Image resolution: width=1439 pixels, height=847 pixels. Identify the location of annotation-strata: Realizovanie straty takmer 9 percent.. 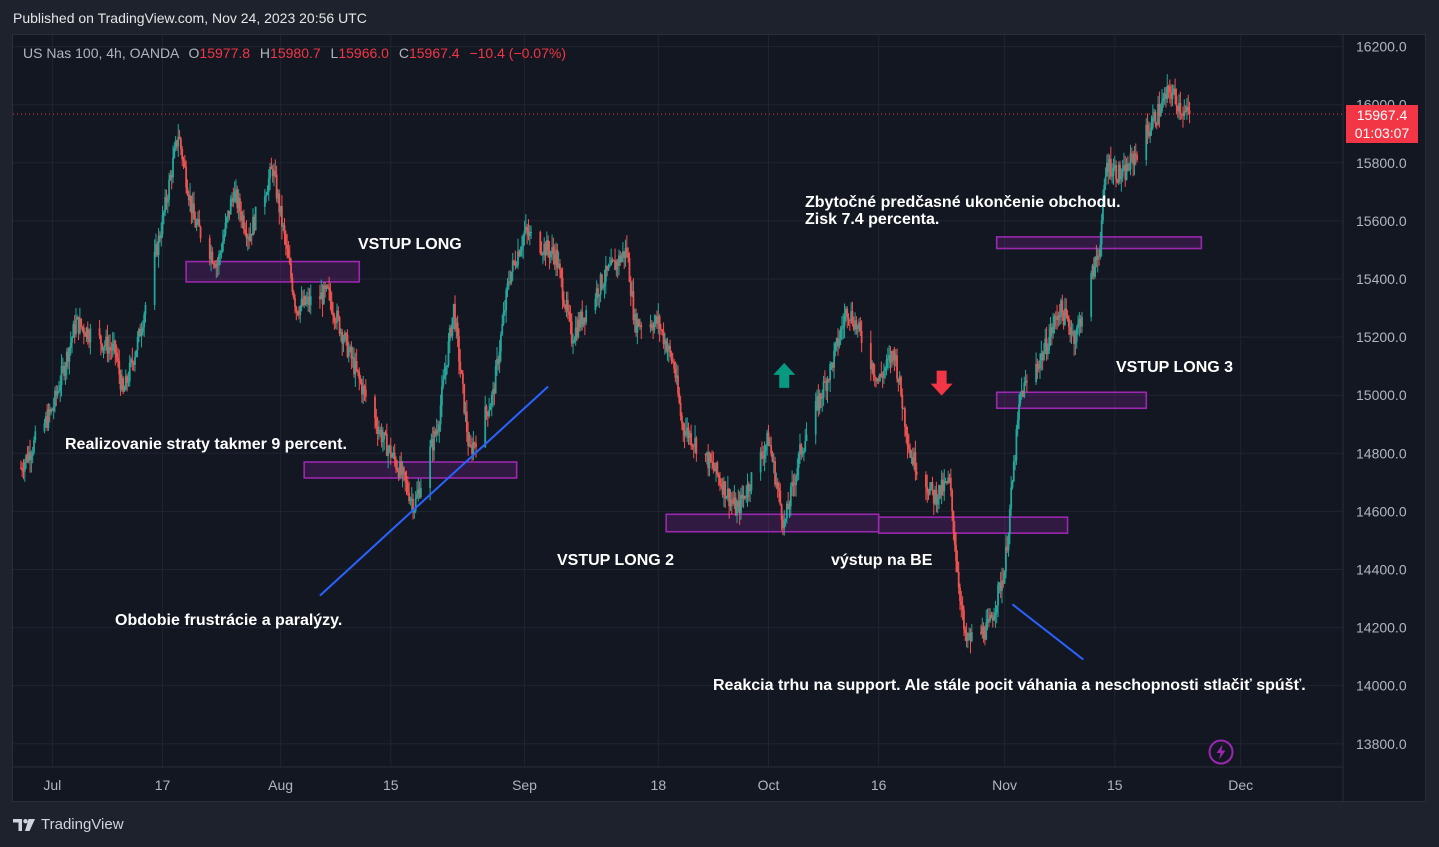
(206, 444).